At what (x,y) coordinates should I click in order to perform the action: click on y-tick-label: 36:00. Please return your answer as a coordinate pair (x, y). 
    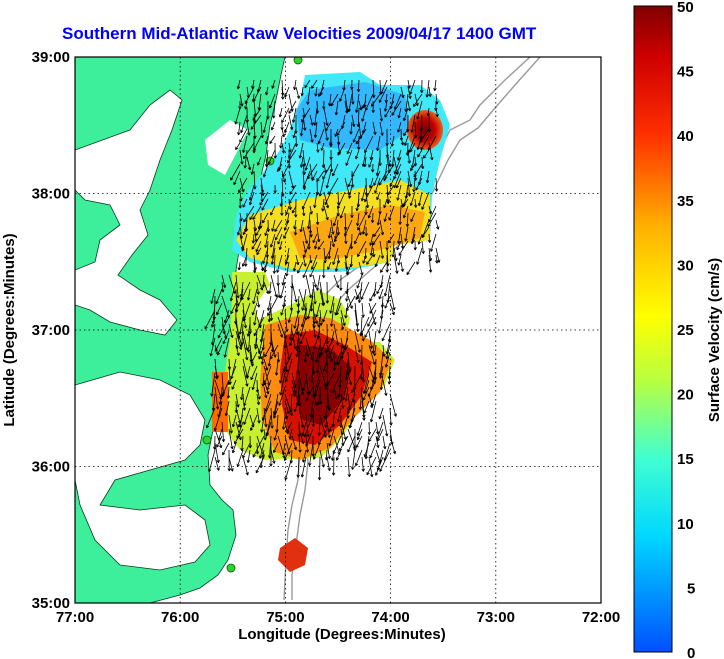
    Looking at the image, I should click on (51, 467).